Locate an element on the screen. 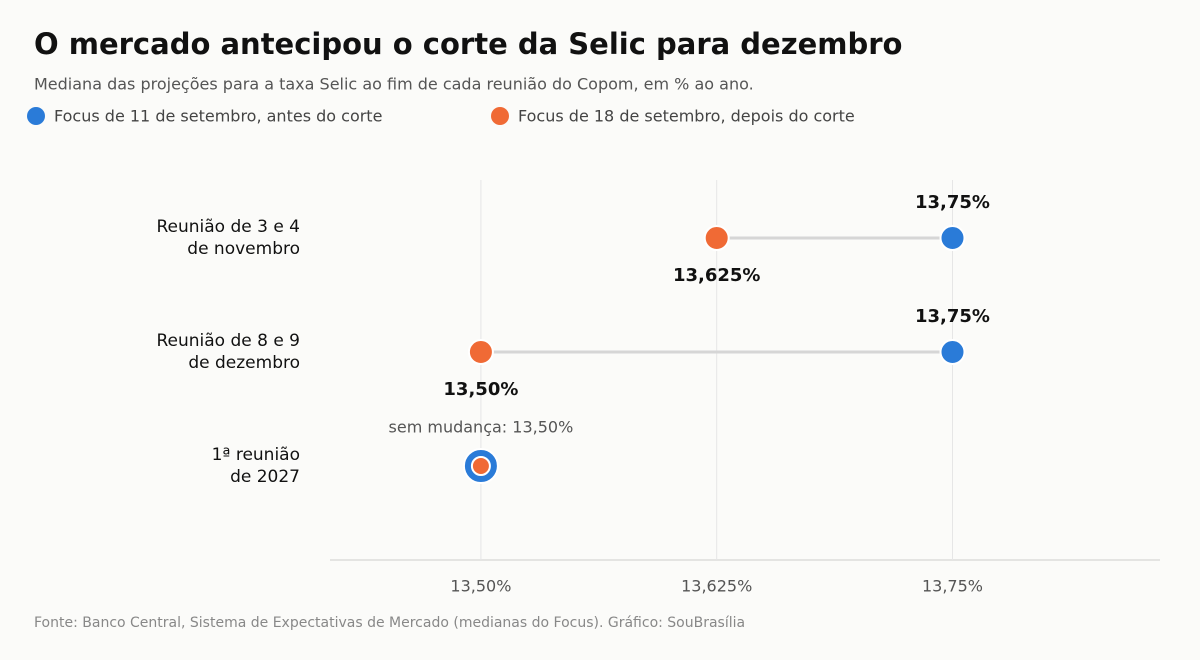  value-label: 13,625% is located at coordinates (717, 275).